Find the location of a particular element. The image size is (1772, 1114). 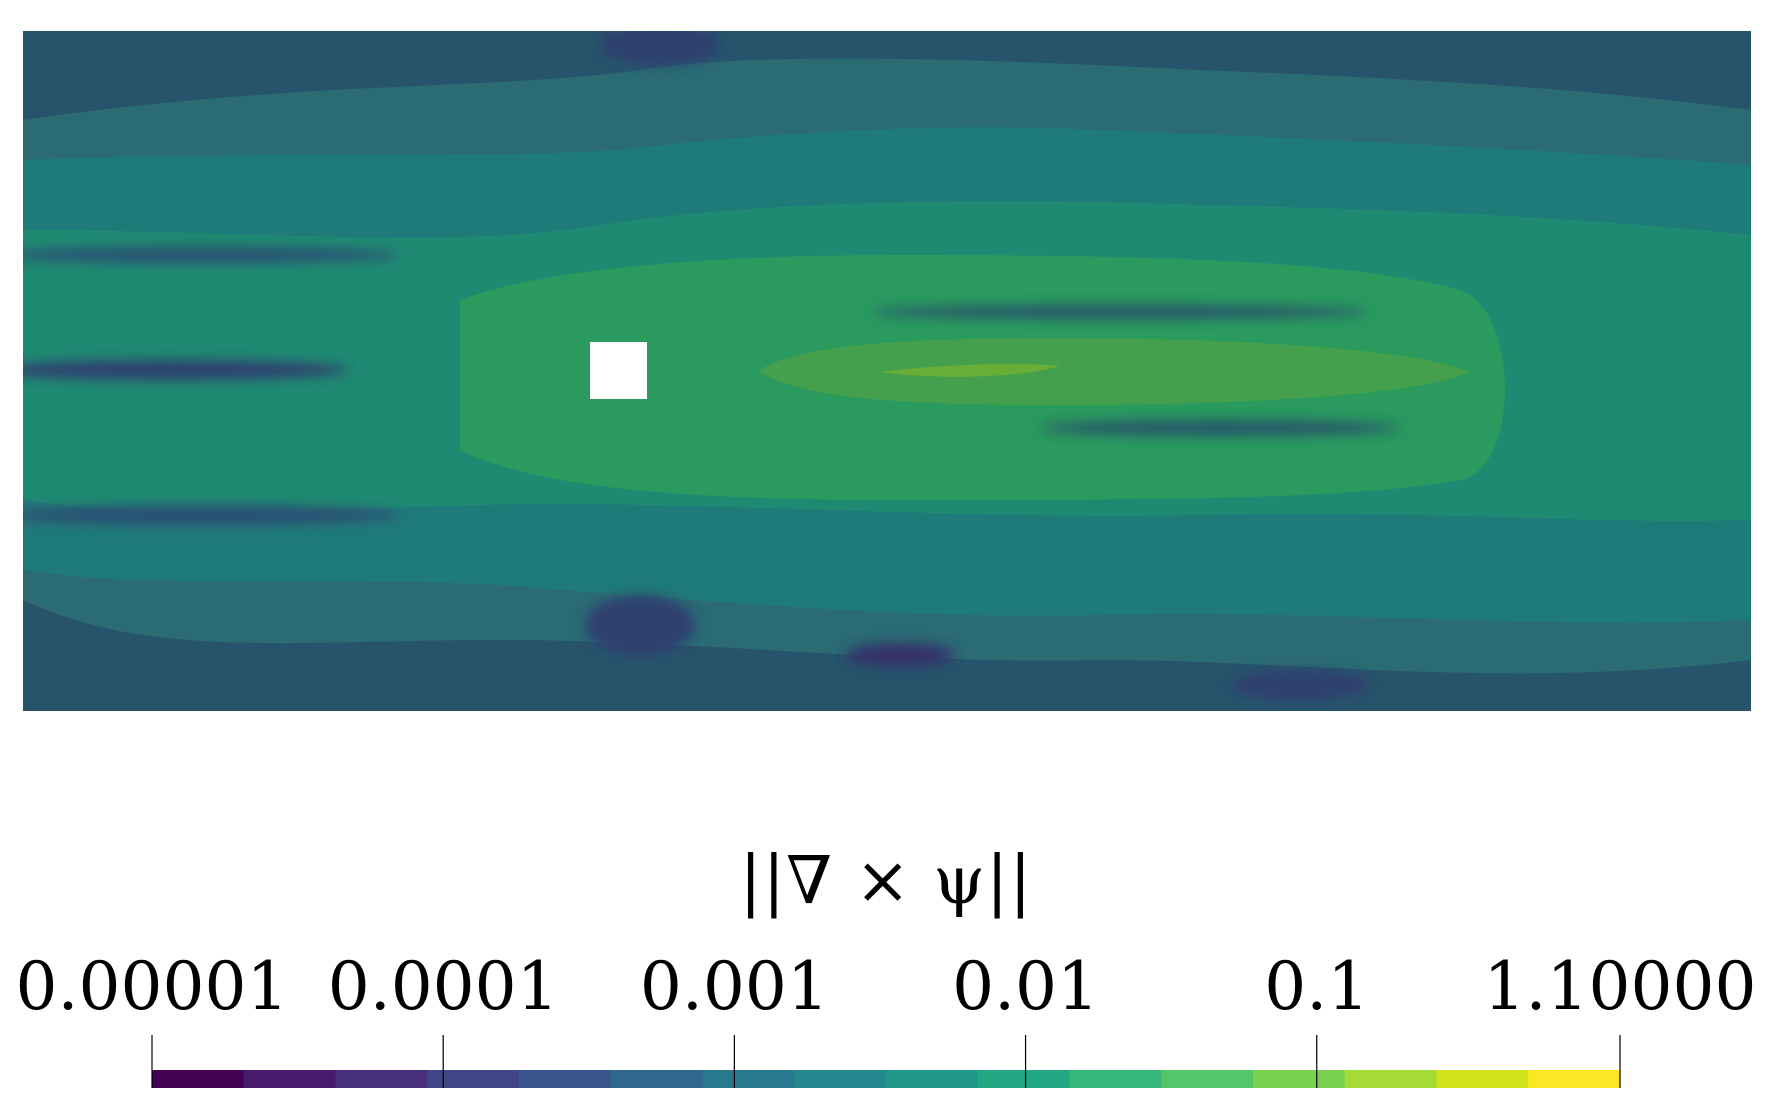

colorbar is located at coordinates (886, 1061).